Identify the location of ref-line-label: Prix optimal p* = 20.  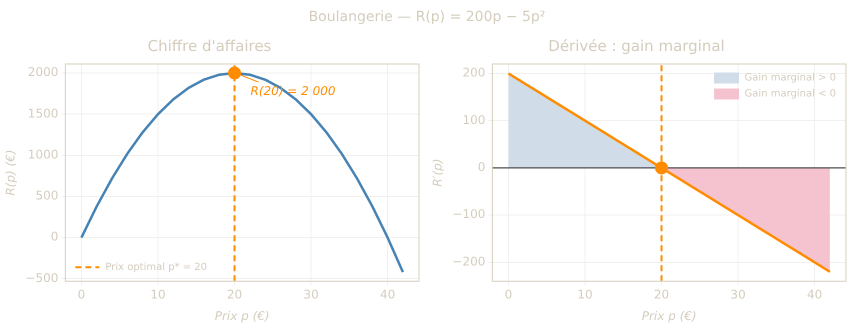
(156, 267).